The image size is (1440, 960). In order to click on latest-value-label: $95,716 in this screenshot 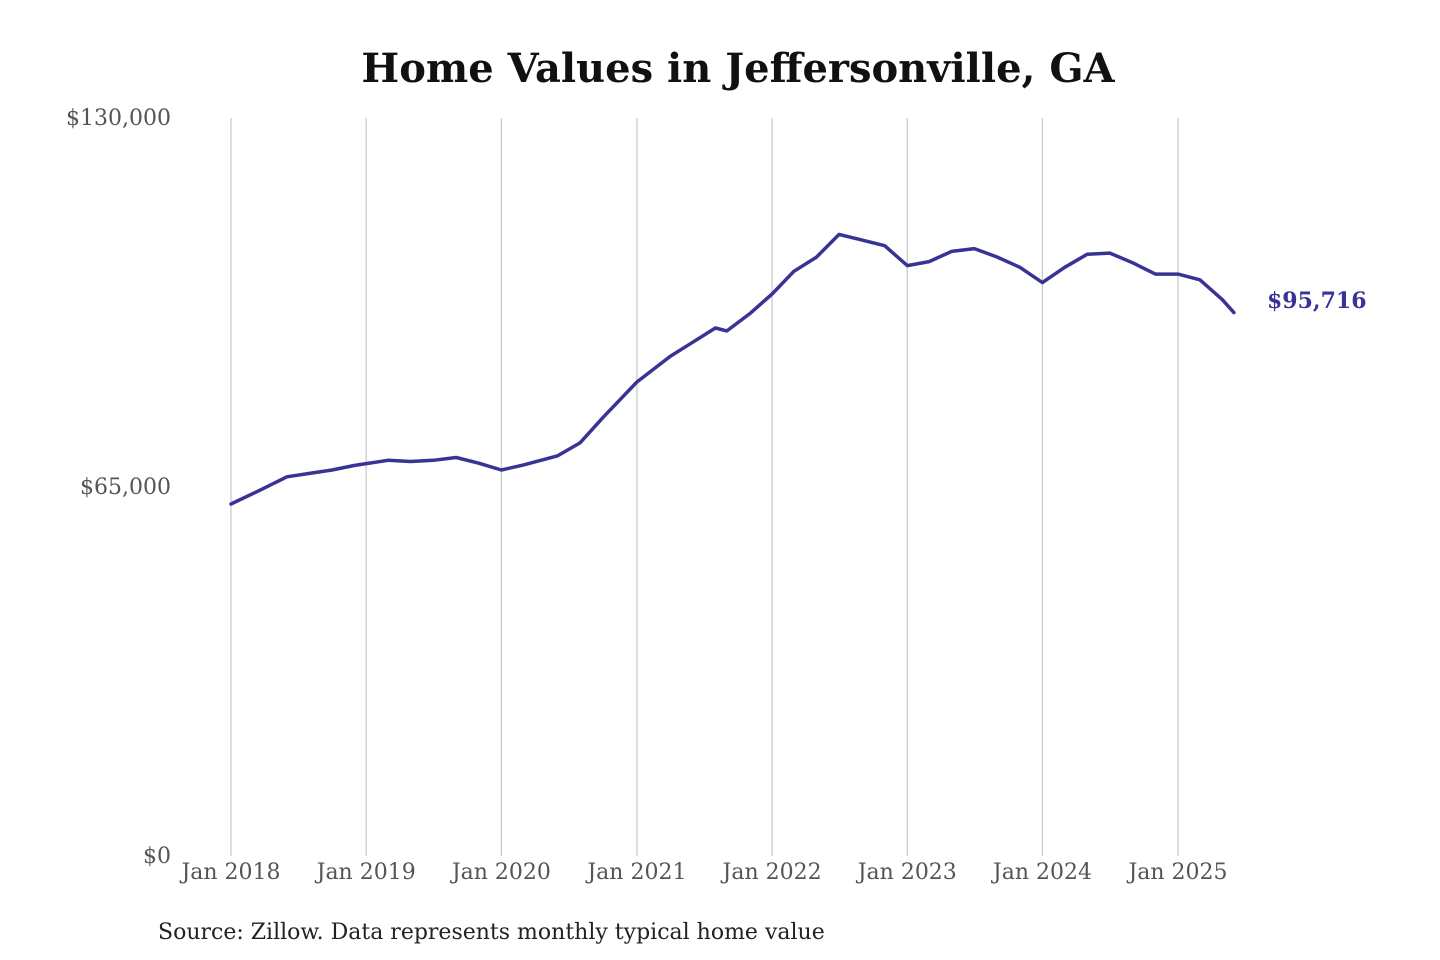, I will do `click(1317, 301)`.